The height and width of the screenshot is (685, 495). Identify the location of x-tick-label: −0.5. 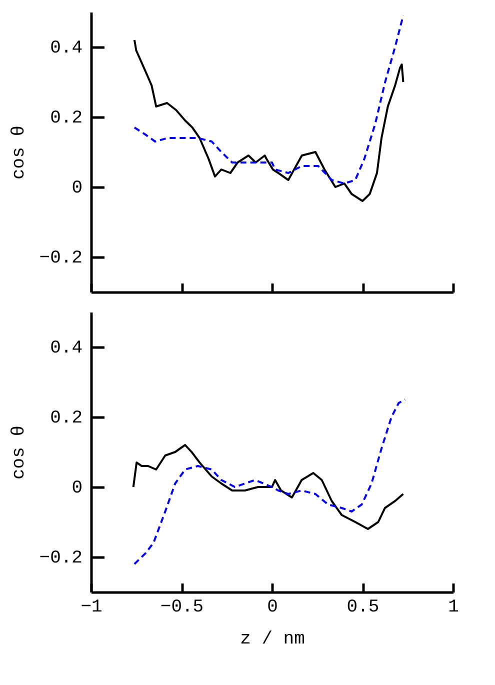
(182, 608).